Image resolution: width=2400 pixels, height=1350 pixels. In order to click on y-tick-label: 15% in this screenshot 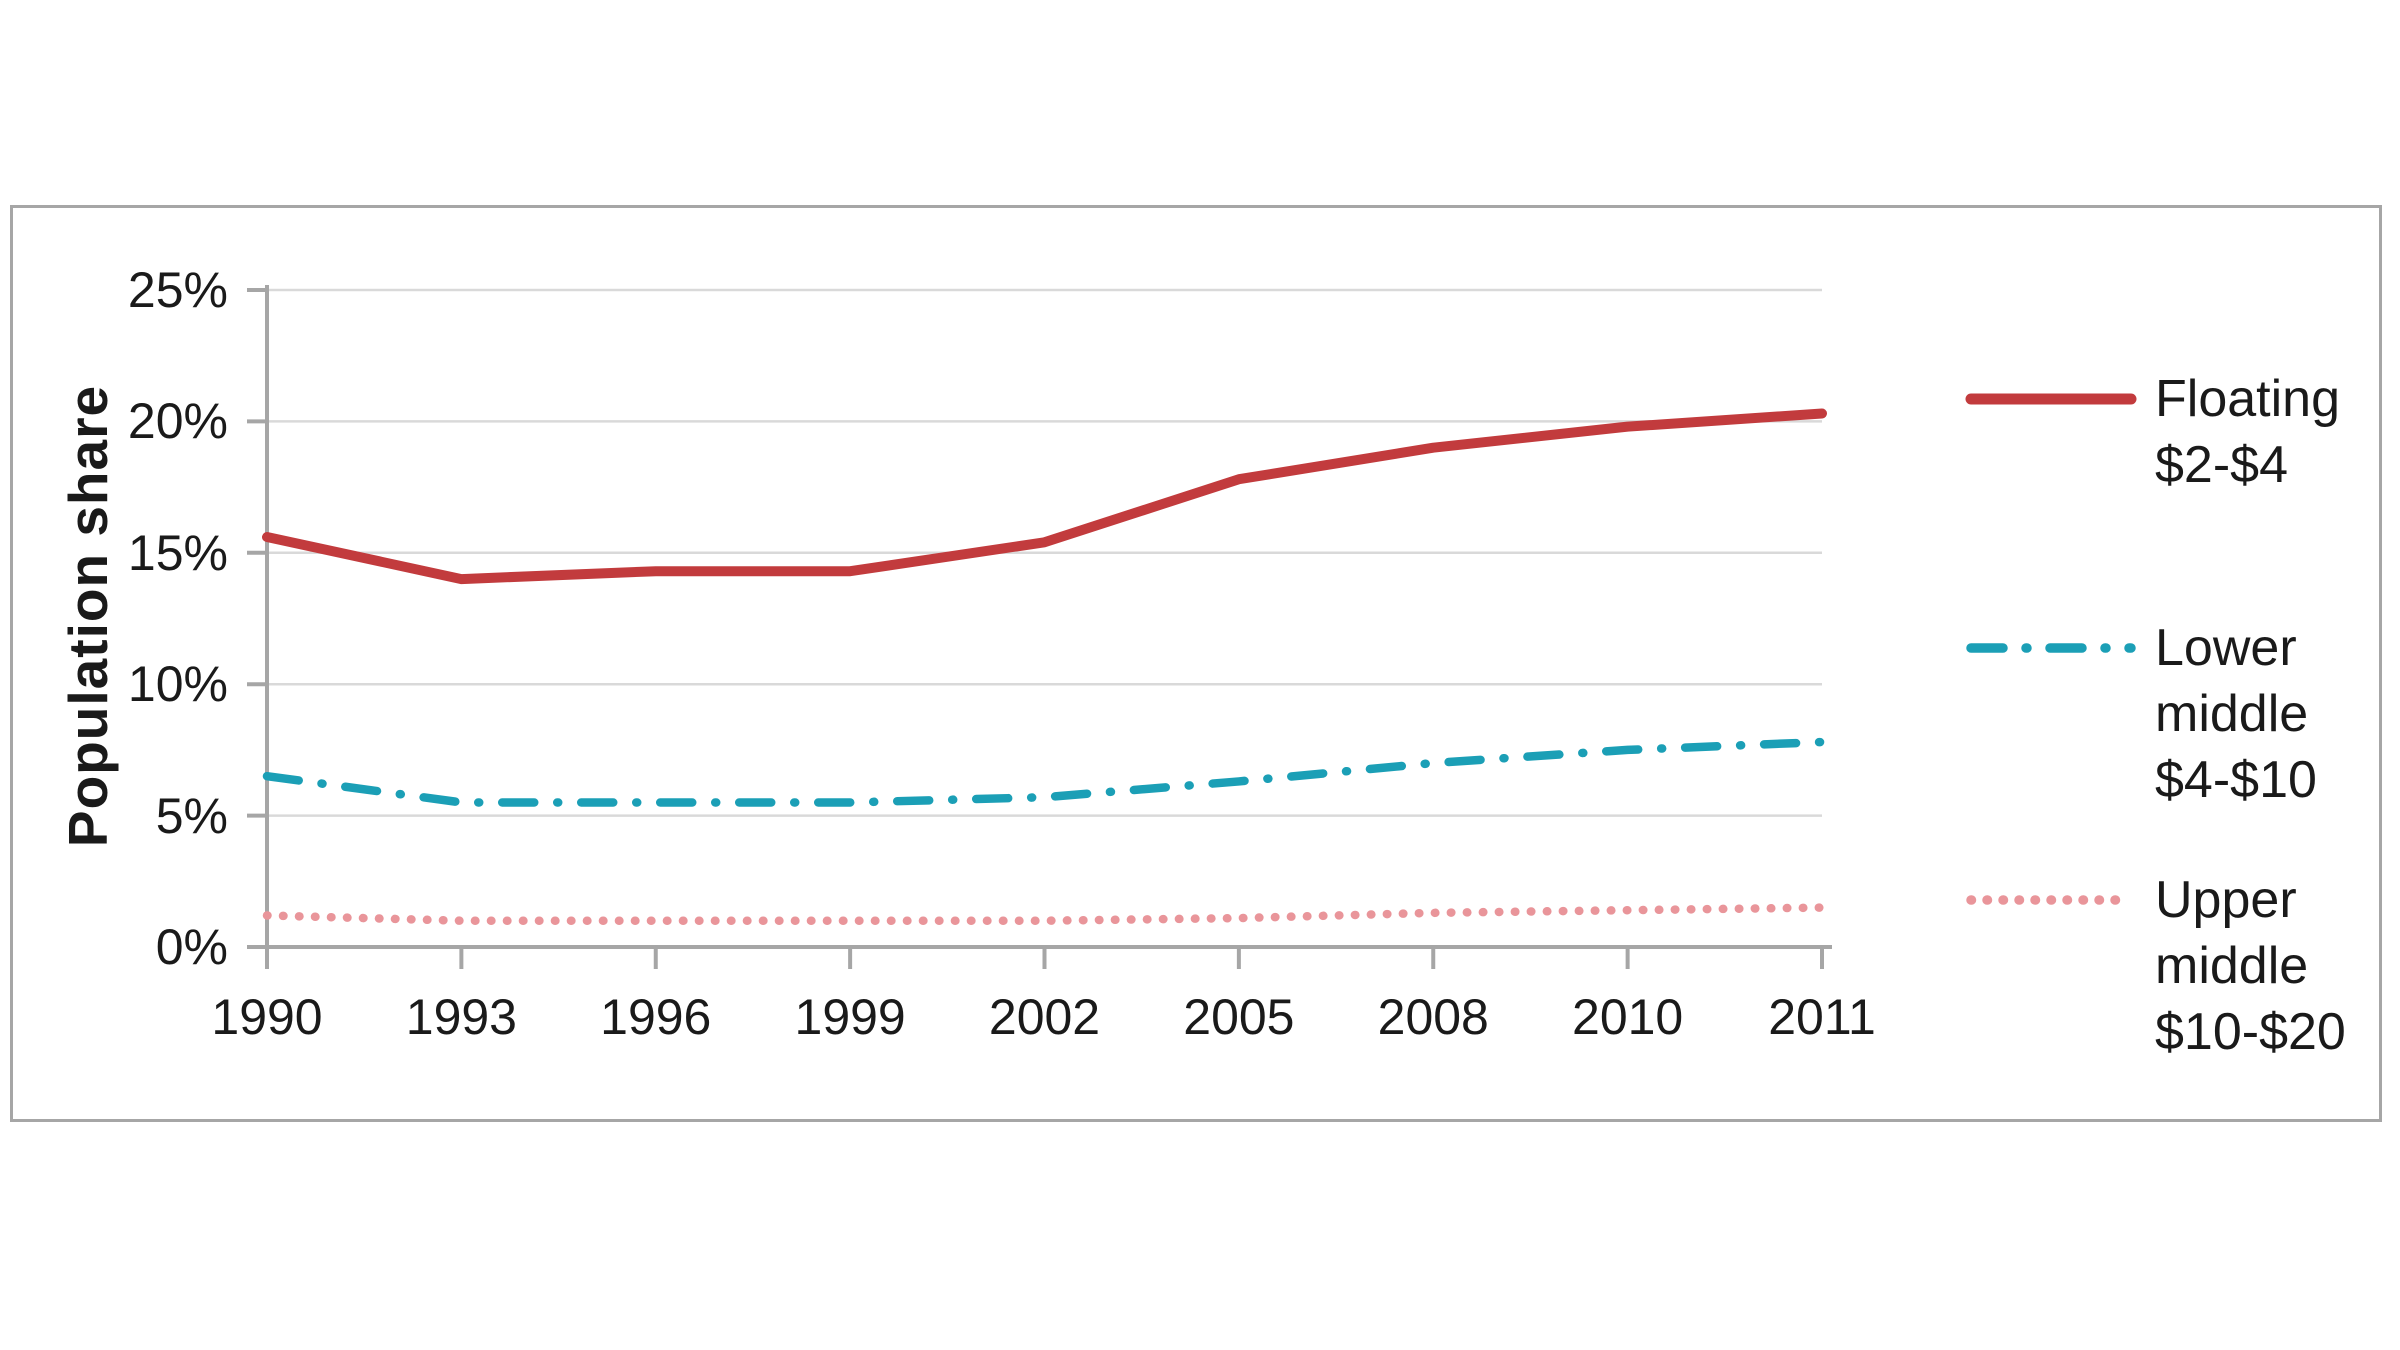, I will do `click(177, 552)`.